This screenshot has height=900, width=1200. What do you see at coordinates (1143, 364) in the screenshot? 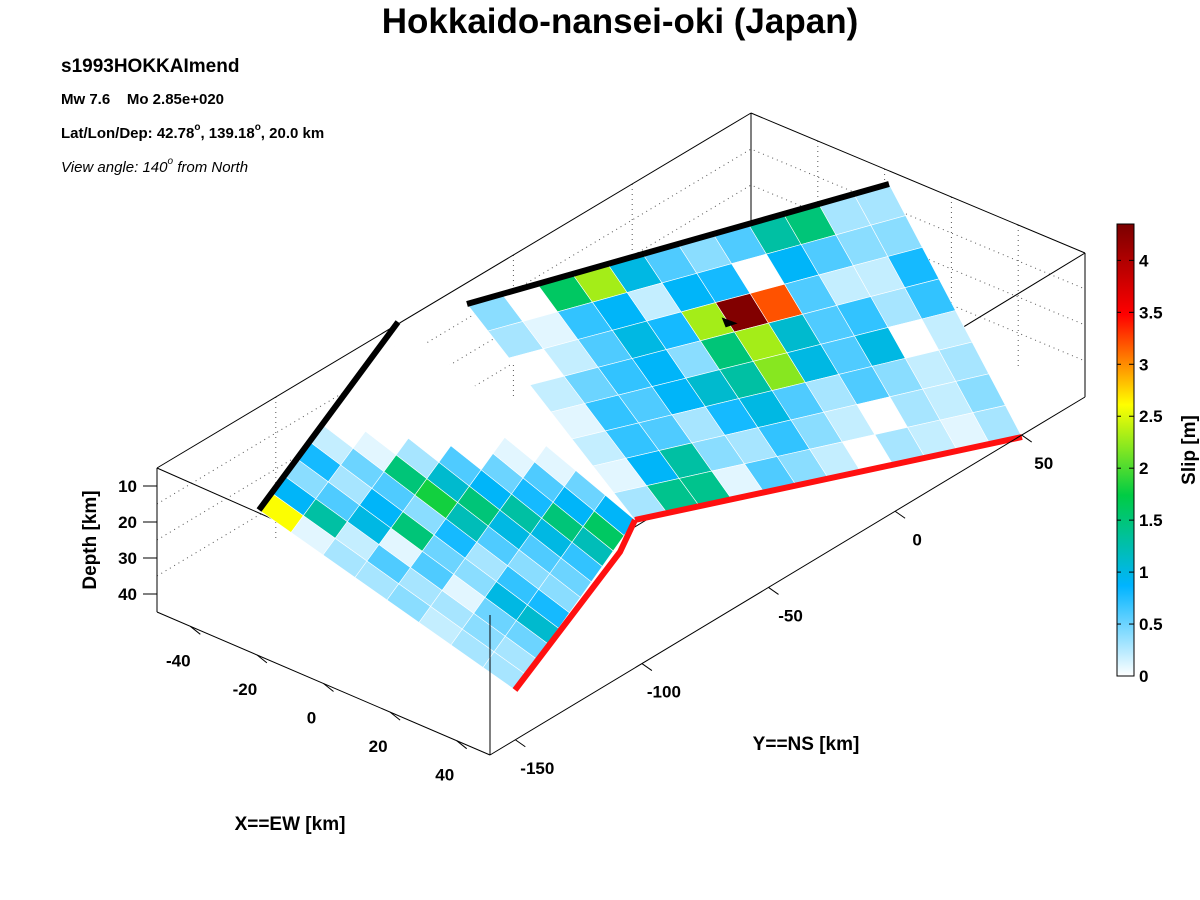
I see `colorbar-tick-label: 3` at bounding box center [1143, 364].